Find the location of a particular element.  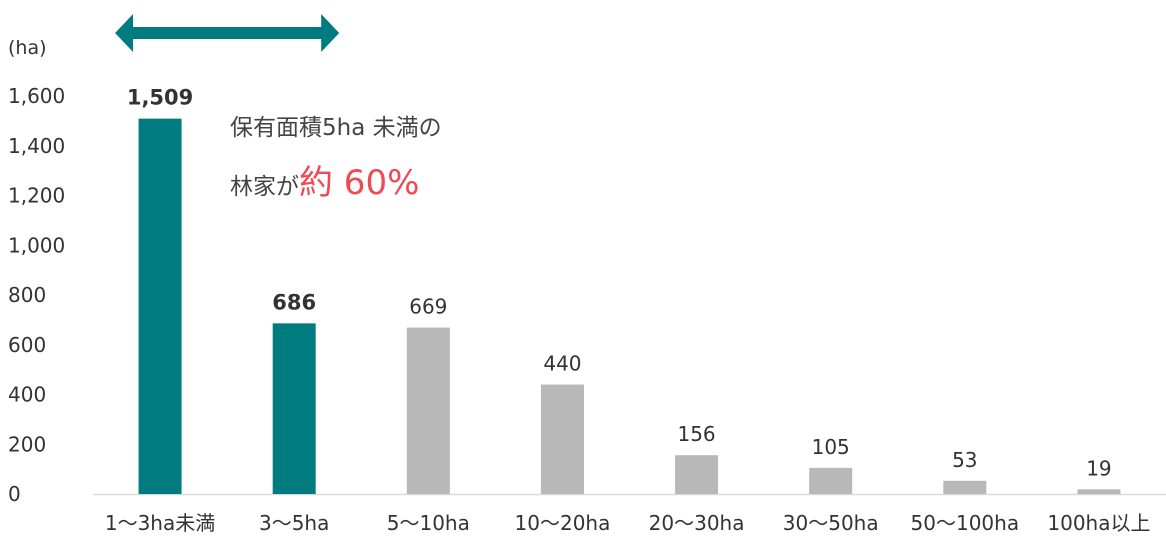

y-tick-label: 400 is located at coordinates (27, 395).